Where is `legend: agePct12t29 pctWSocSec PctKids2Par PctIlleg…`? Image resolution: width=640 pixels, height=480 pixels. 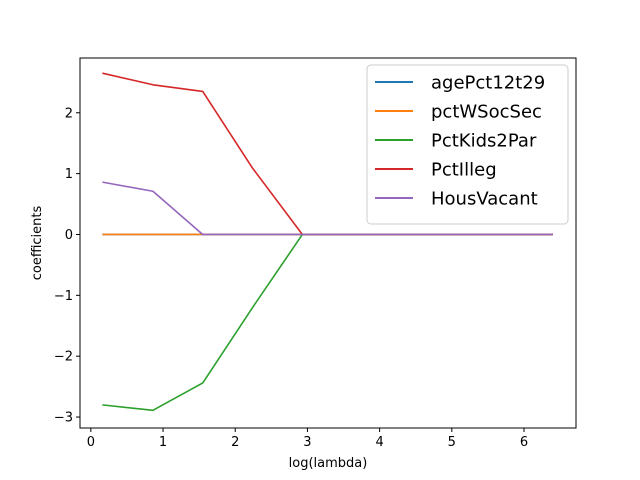 legend: agePct12t29 pctWSocSec PctKids2Par PctIlleg… is located at coordinates (467, 144).